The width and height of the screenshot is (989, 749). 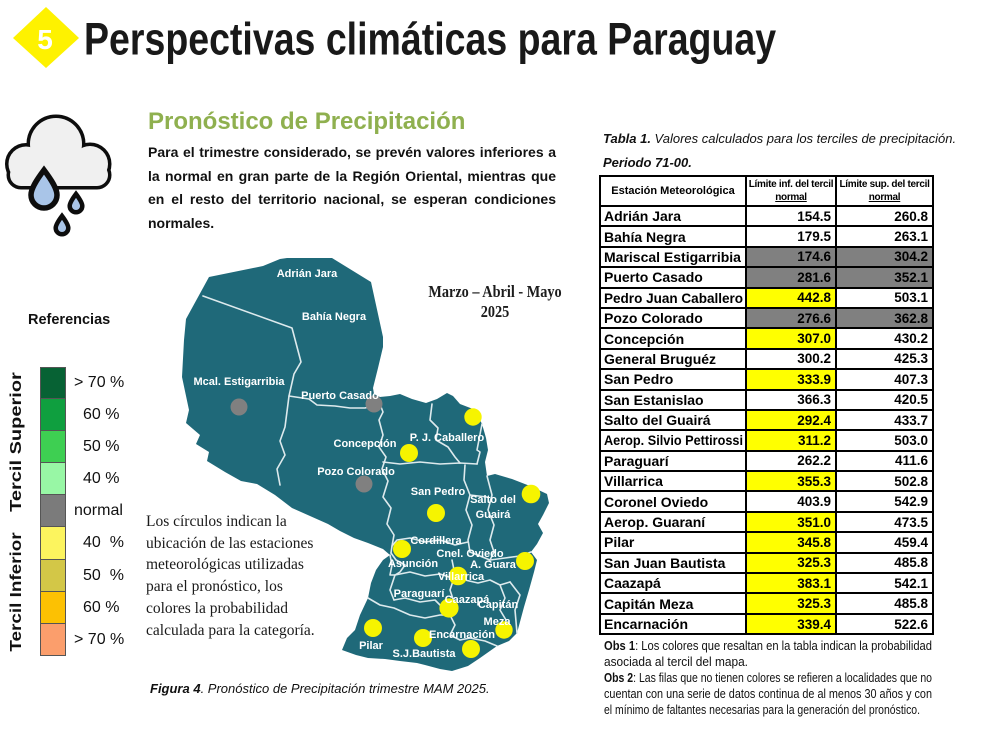 What do you see at coordinates (425, 654) in the screenshot?
I see `svg-text: S.J.Bautista` at bounding box center [425, 654].